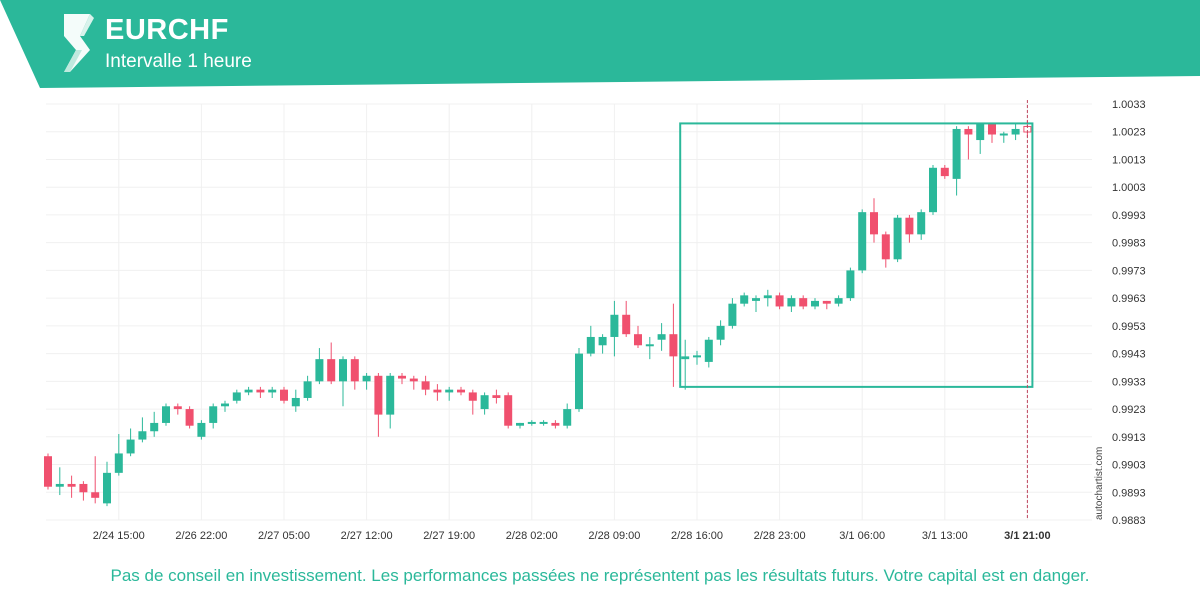 The height and width of the screenshot is (600, 1200). Describe the element at coordinates (1129, 299) in the screenshot. I see `y-tick-label: 0.9963` at that location.